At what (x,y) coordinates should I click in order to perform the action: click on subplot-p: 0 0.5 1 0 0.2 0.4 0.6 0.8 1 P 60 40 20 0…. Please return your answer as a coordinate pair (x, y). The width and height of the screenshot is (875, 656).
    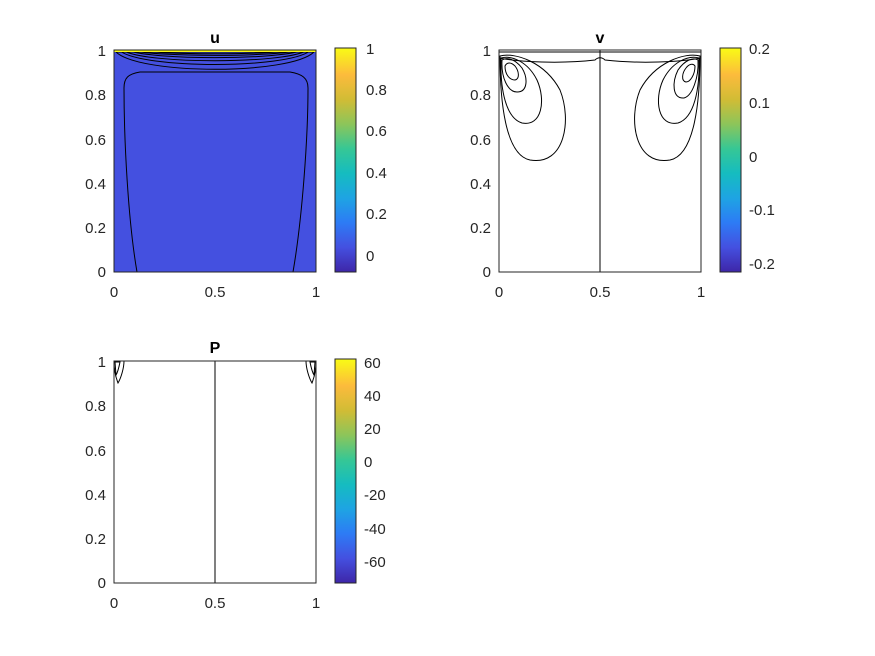
    Looking at the image, I should click on (235, 476).